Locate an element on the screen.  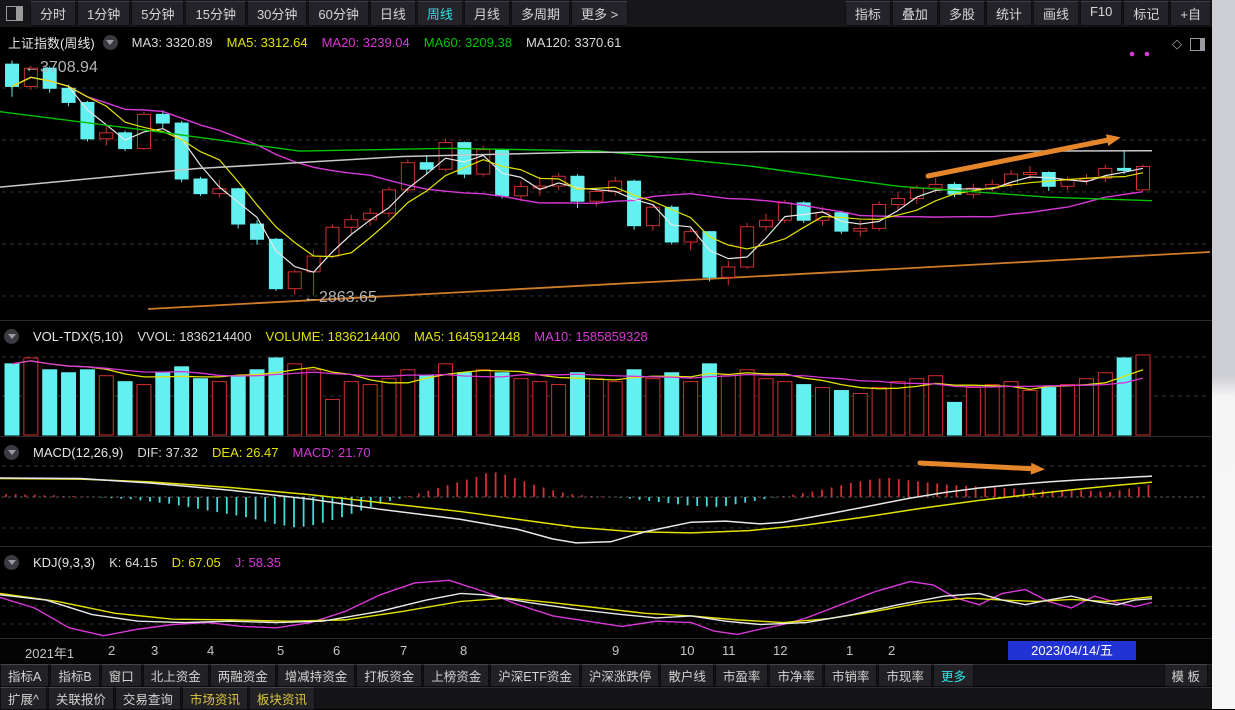
svg-text: ←3708.94 is located at coordinates (61, 67).